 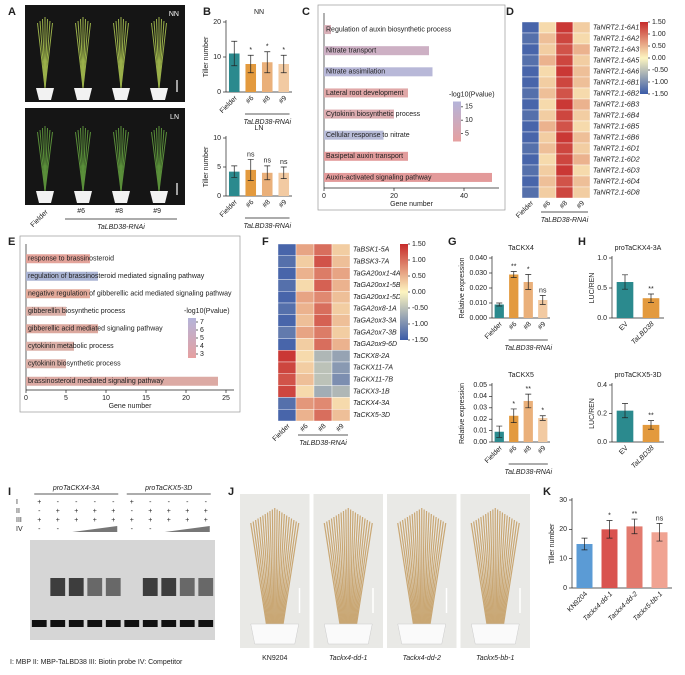 What do you see at coordinates (206, 166) in the screenshot?
I see `y-axis-label: Tiller number` at bounding box center [206, 166].